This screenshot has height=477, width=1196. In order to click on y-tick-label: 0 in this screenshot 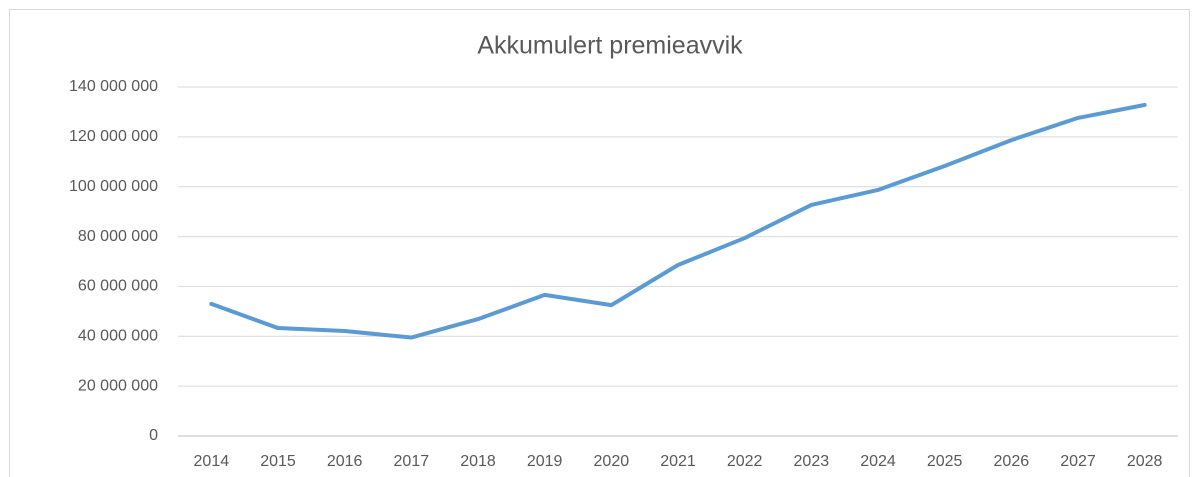, I will do `click(153, 435)`.